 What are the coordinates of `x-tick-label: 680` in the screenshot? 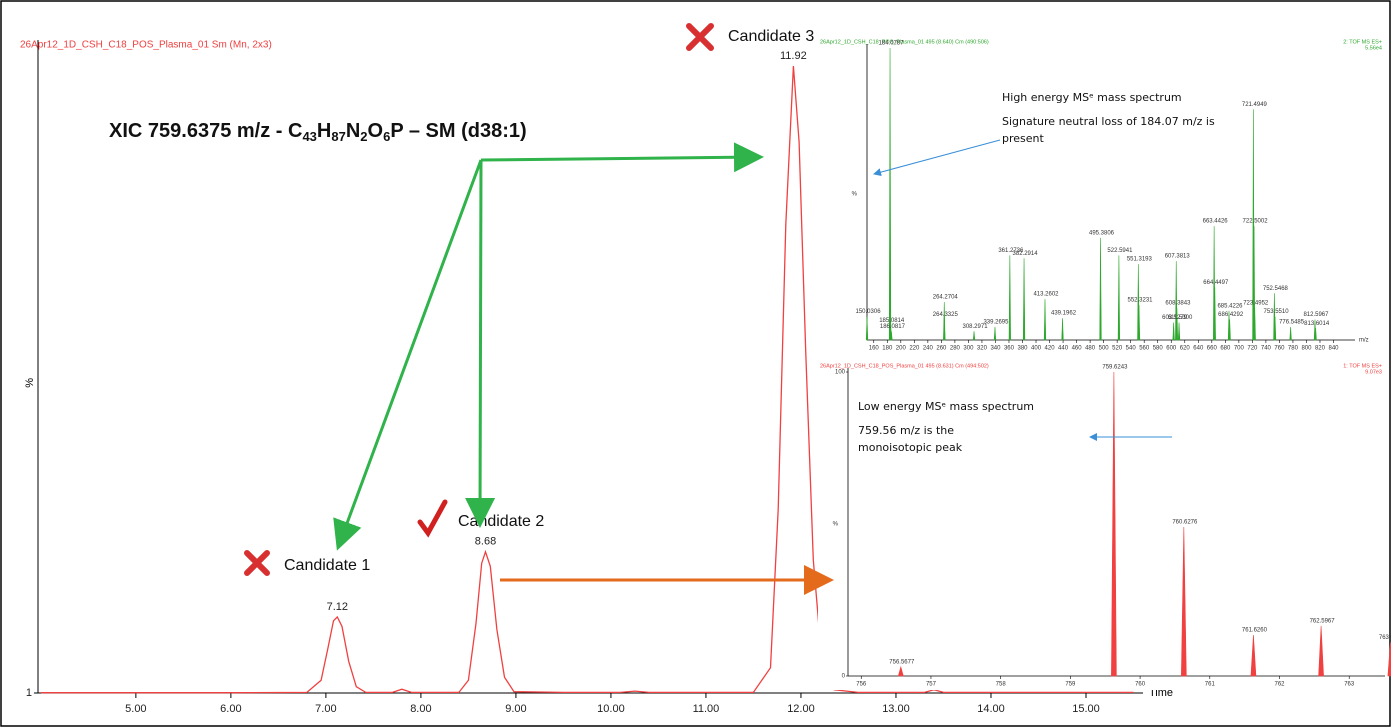 It's located at (1225, 349).